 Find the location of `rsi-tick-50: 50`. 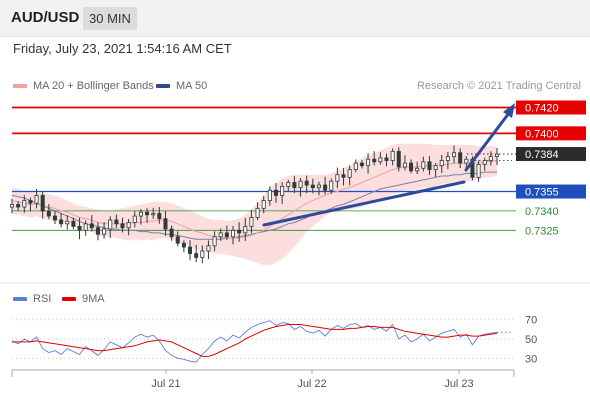

rsi-tick-50: 50 is located at coordinates (531, 340).